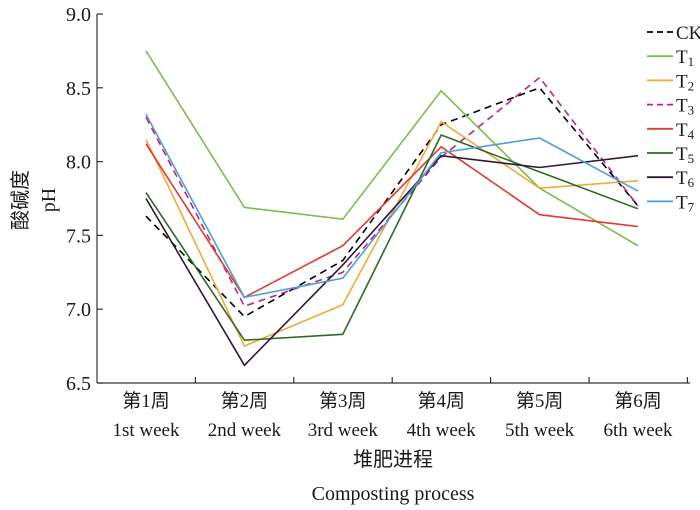  Describe the element at coordinates (245, 401) in the screenshot. I see `x-tick-label-zh: 第2周` at that location.